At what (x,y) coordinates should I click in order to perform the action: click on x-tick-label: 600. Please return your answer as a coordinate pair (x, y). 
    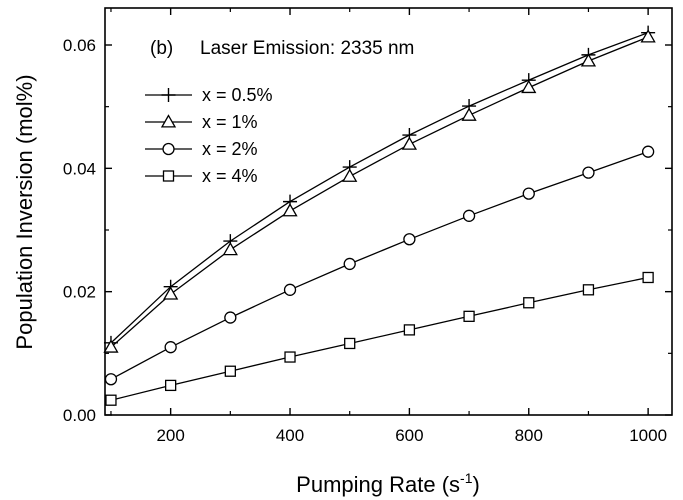
    Looking at the image, I should click on (409, 435).